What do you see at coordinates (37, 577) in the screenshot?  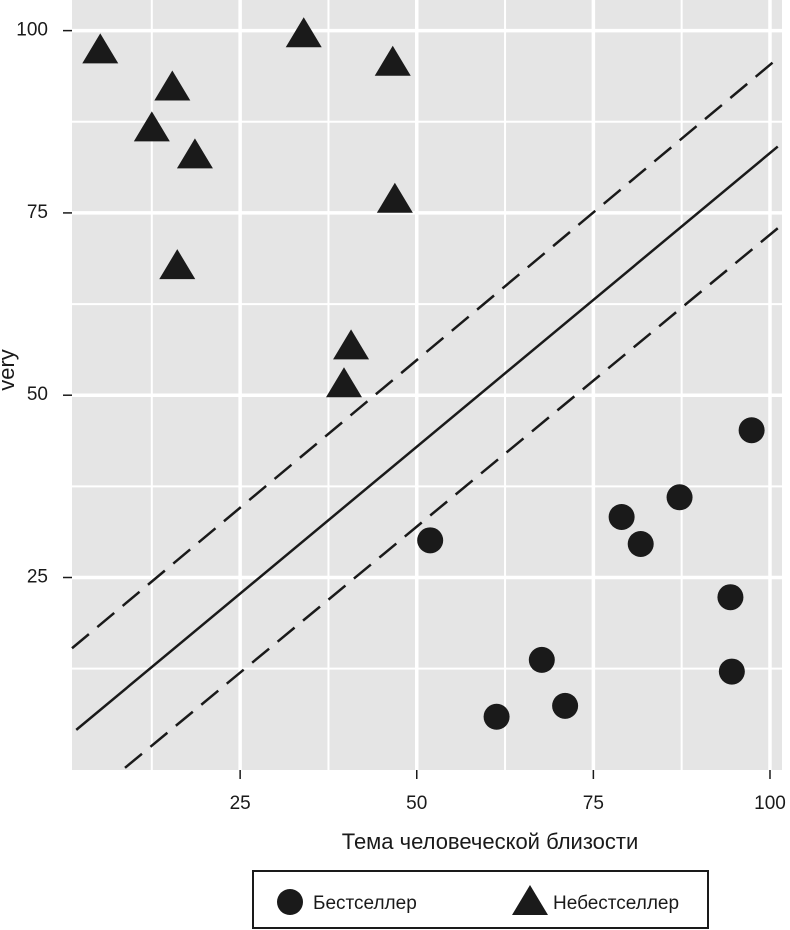 I see `y-tick-label: 25` at bounding box center [37, 577].